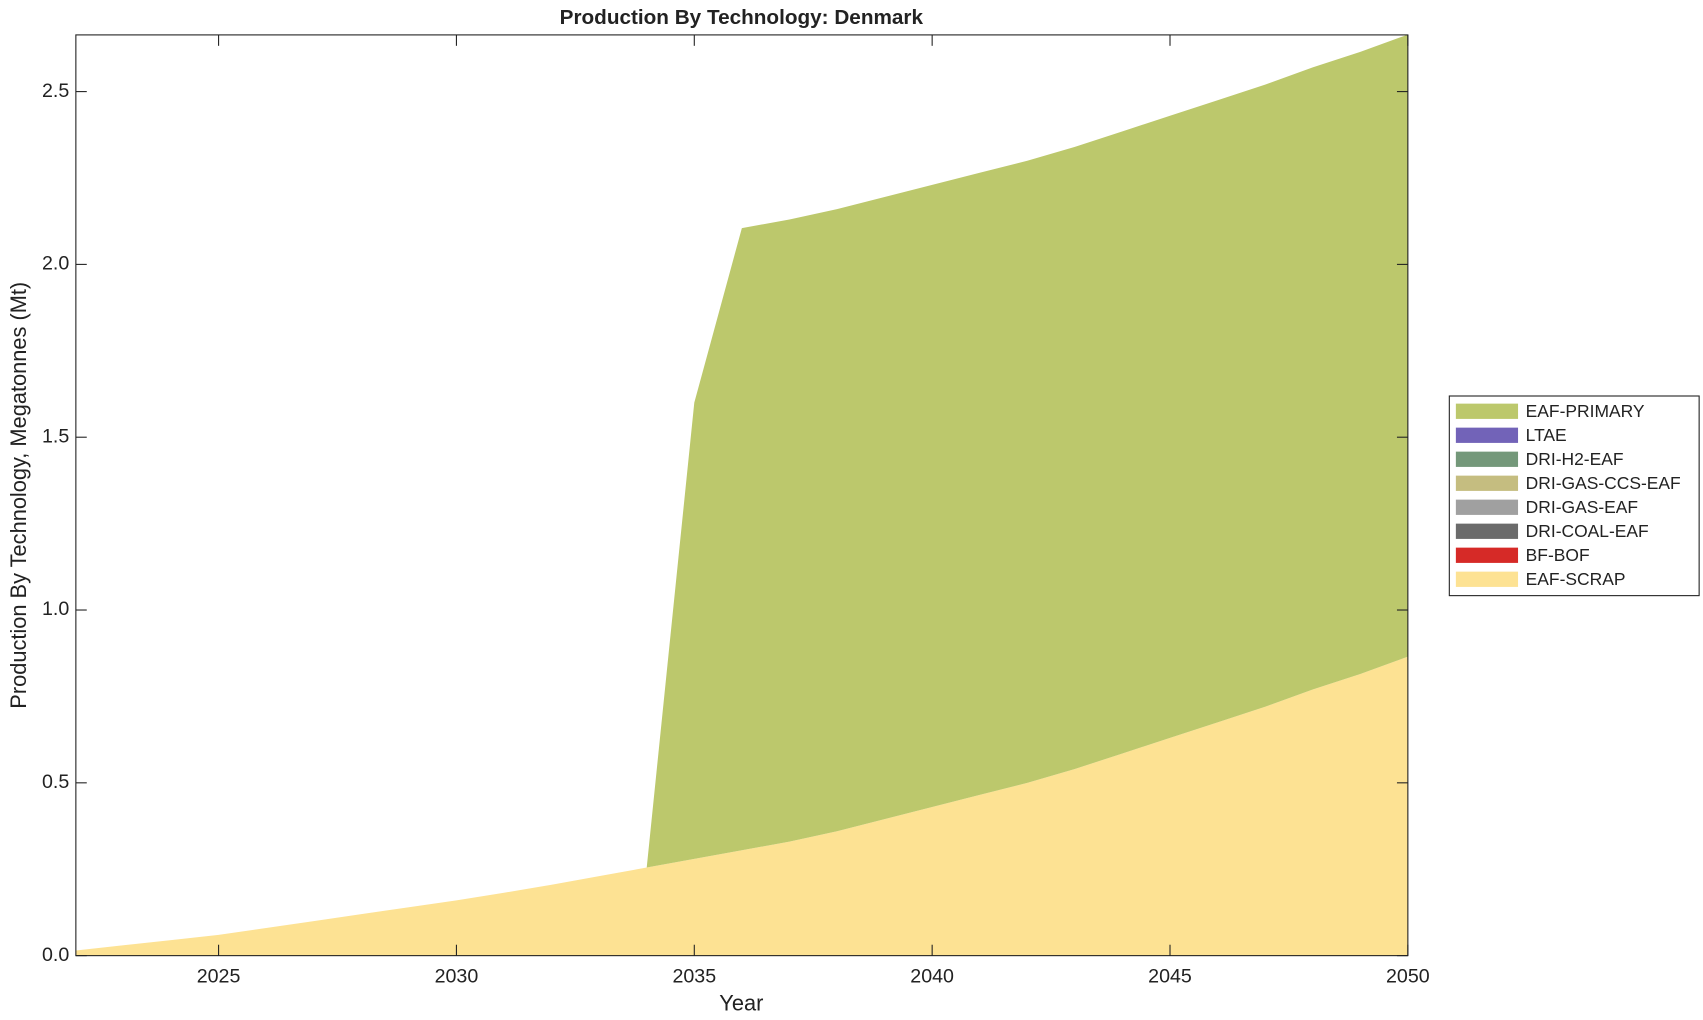 This screenshot has height=1020, width=1703. What do you see at coordinates (1408, 977) in the screenshot?
I see `x-tick-label: 2050` at bounding box center [1408, 977].